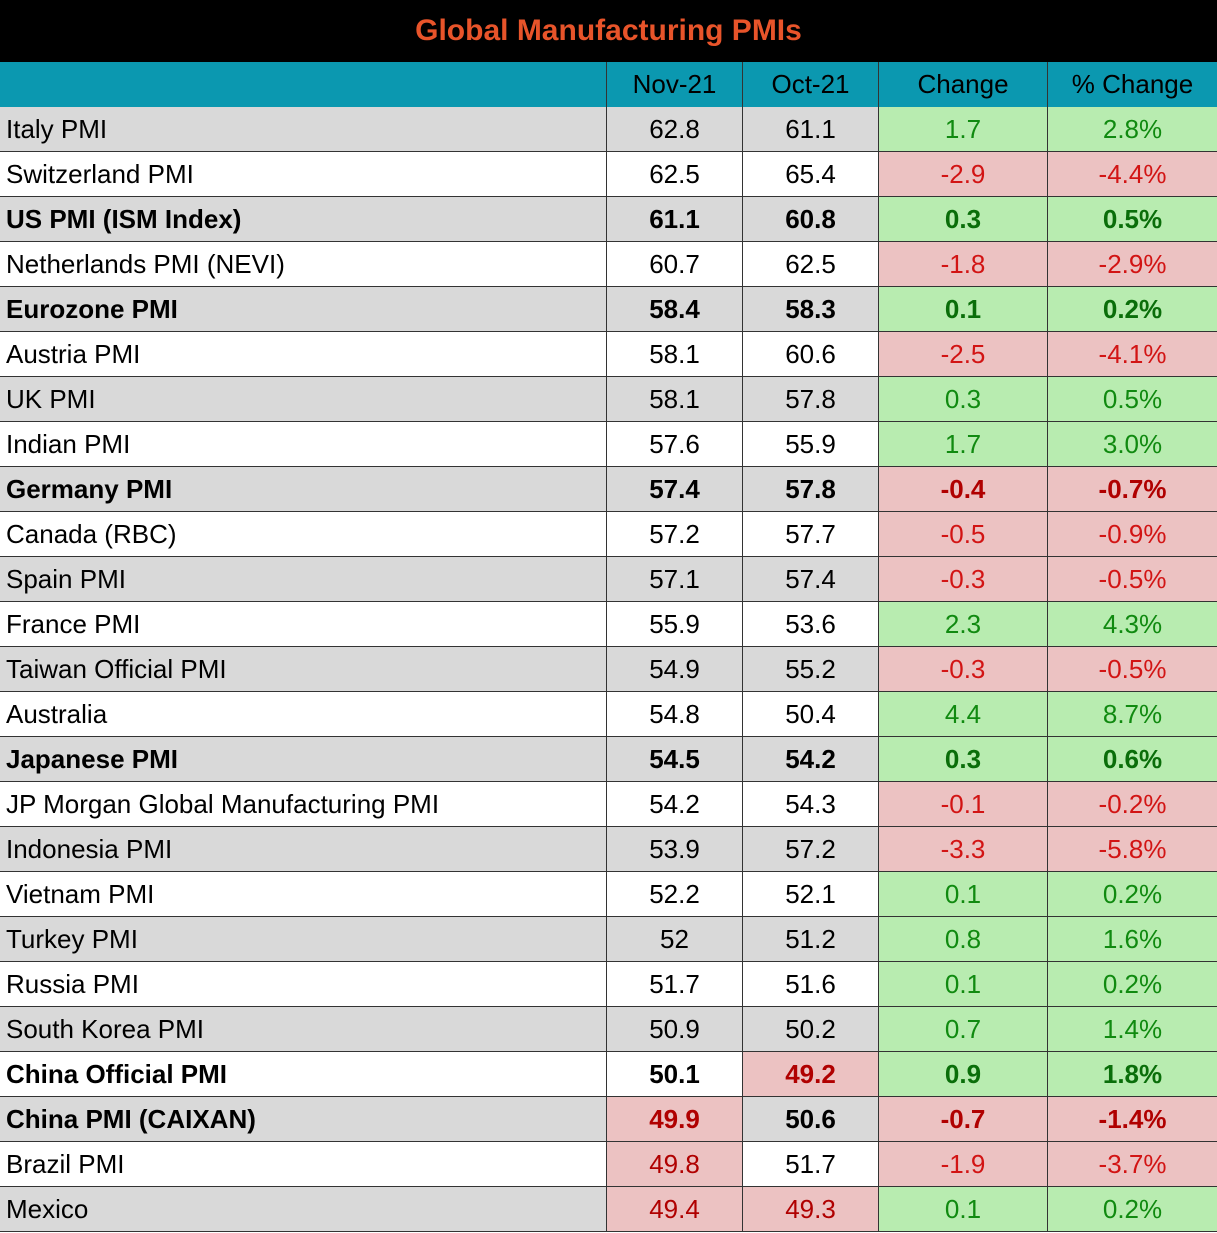 The height and width of the screenshot is (1233, 1217). Describe the element at coordinates (303, 849) in the screenshot. I see `row-name: Indonesia PMI` at that location.